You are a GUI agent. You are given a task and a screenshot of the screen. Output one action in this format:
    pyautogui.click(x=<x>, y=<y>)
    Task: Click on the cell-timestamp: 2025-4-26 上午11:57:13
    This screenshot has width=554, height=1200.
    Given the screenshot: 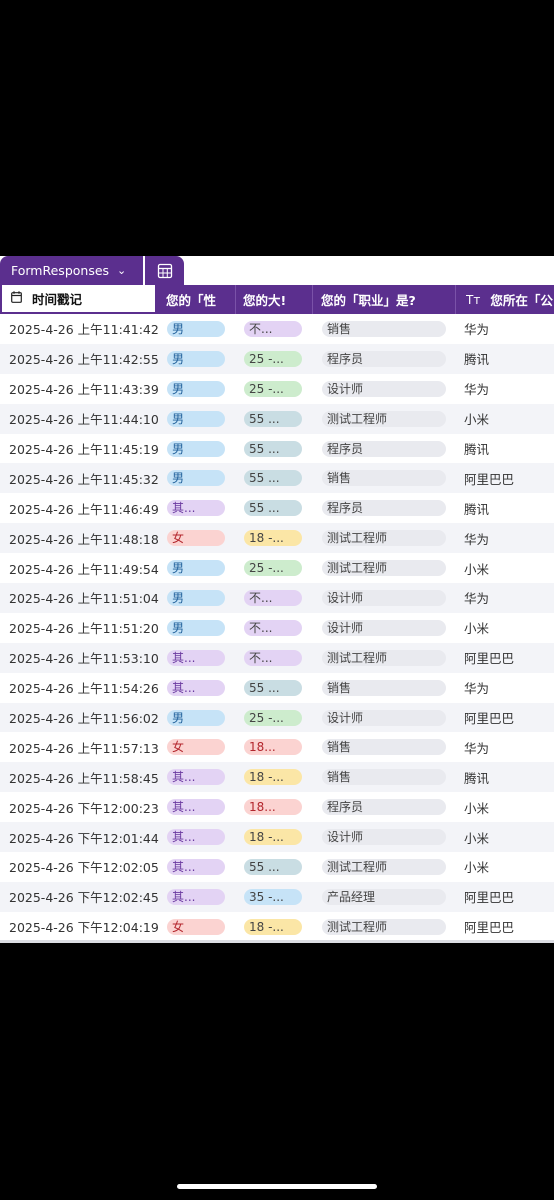 What is the action you would take?
    pyautogui.click(x=84, y=747)
    